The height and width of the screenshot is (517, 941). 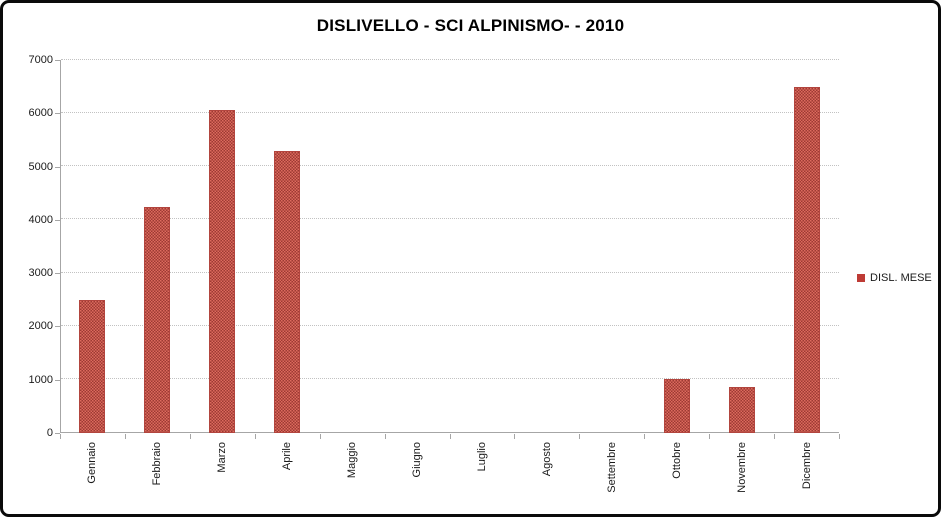 What do you see at coordinates (92, 463) in the screenshot?
I see `x-tick-label-gennaio: Gennaio` at bounding box center [92, 463].